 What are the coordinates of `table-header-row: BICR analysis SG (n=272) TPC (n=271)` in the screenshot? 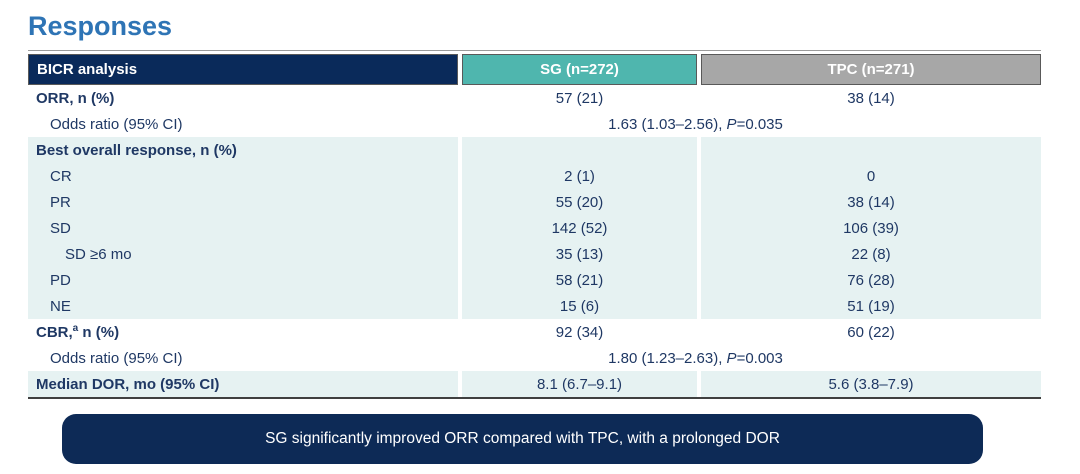 It's located at (534, 69).